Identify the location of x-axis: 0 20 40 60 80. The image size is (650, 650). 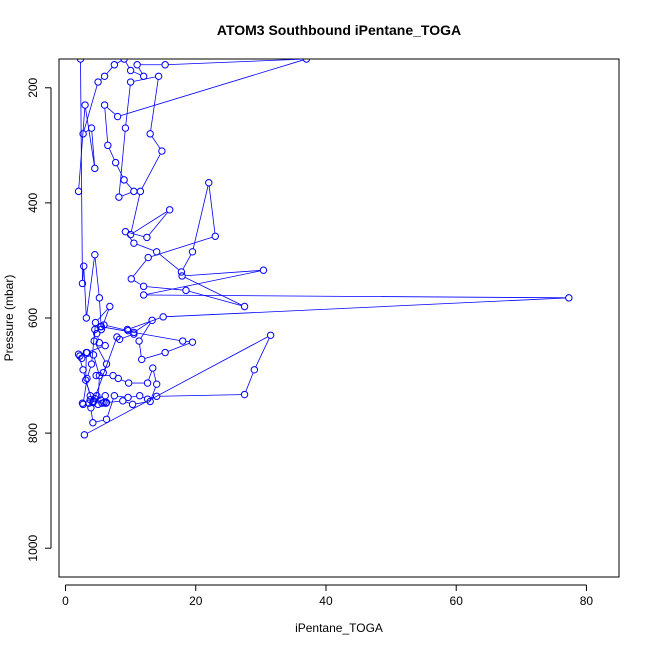
(328, 596).